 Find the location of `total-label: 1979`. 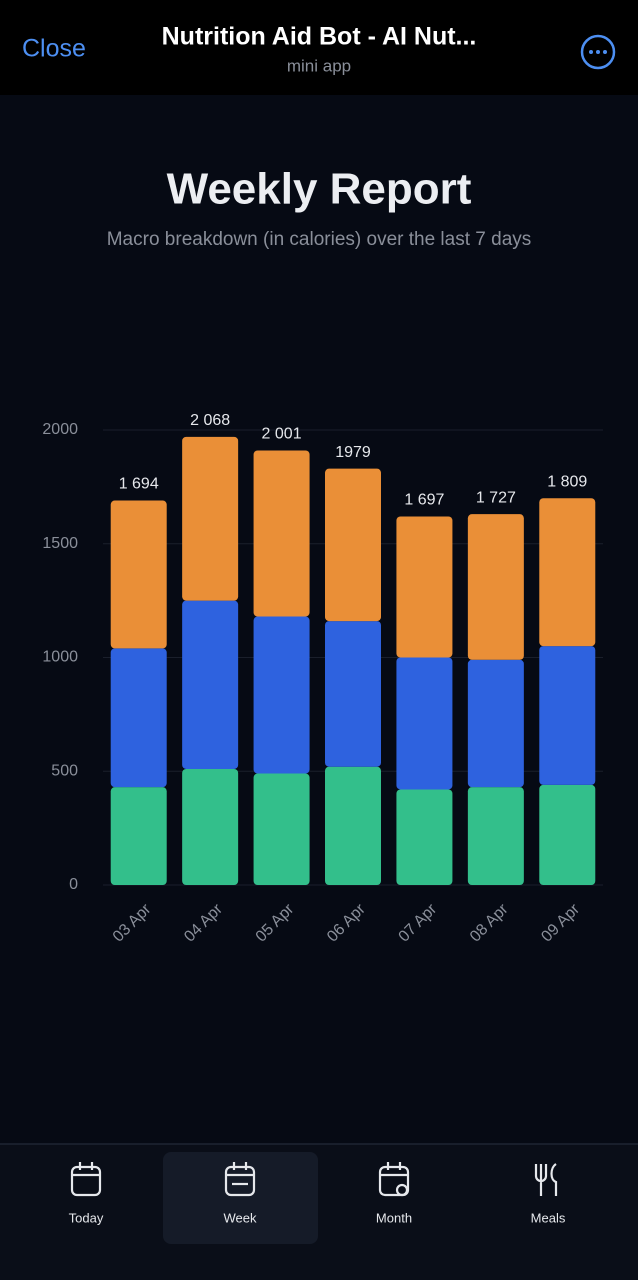

total-label: 1979 is located at coordinates (353, 452).